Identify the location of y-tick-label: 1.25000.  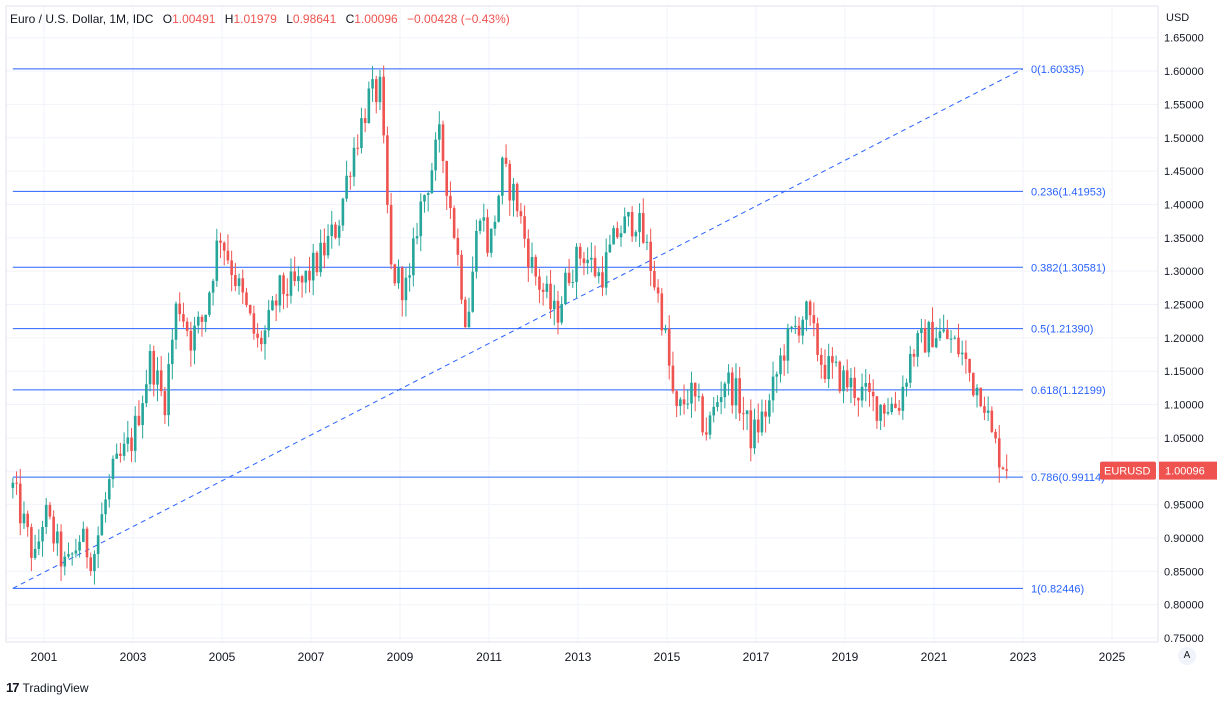
(1184, 306).